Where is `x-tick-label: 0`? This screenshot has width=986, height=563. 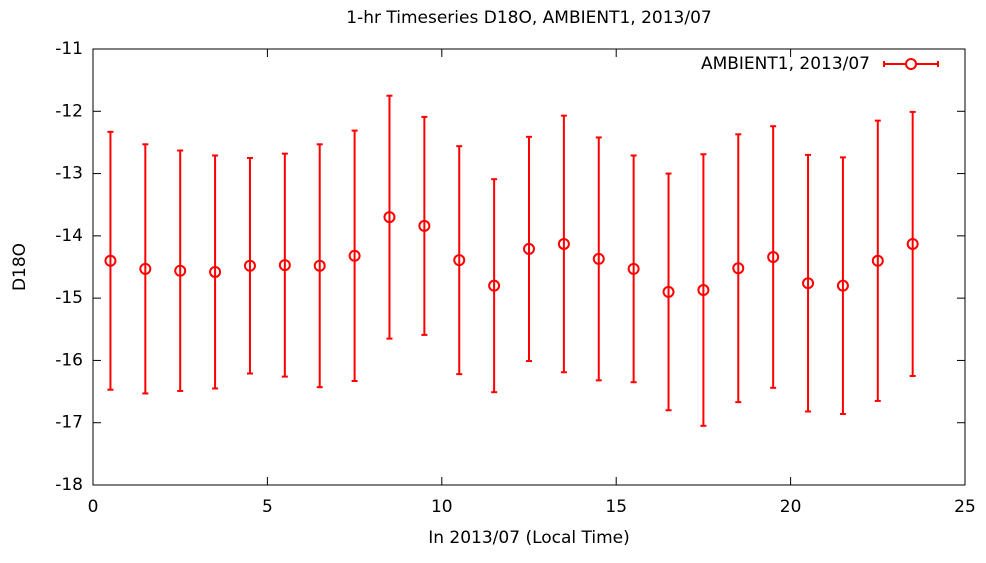 x-tick-label: 0 is located at coordinates (93, 507).